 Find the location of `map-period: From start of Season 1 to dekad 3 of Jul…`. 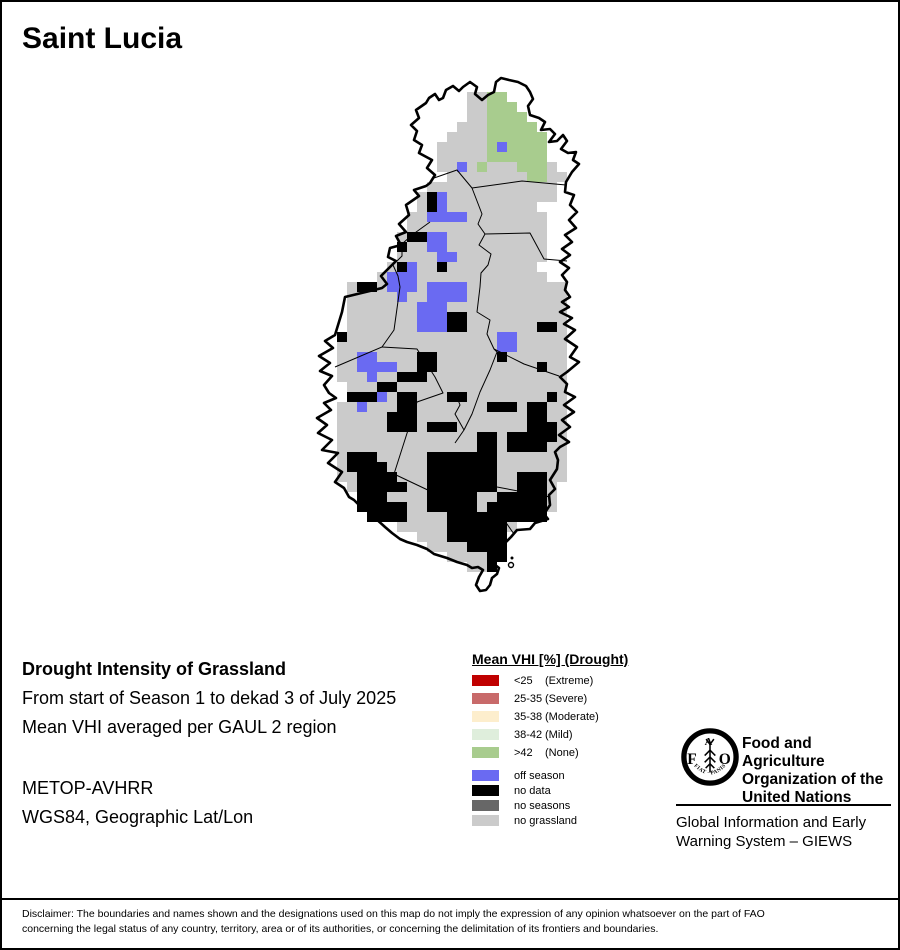

map-period: From start of Season 1 to dekad 3 of Jul… is located at coordinates (209, 698).